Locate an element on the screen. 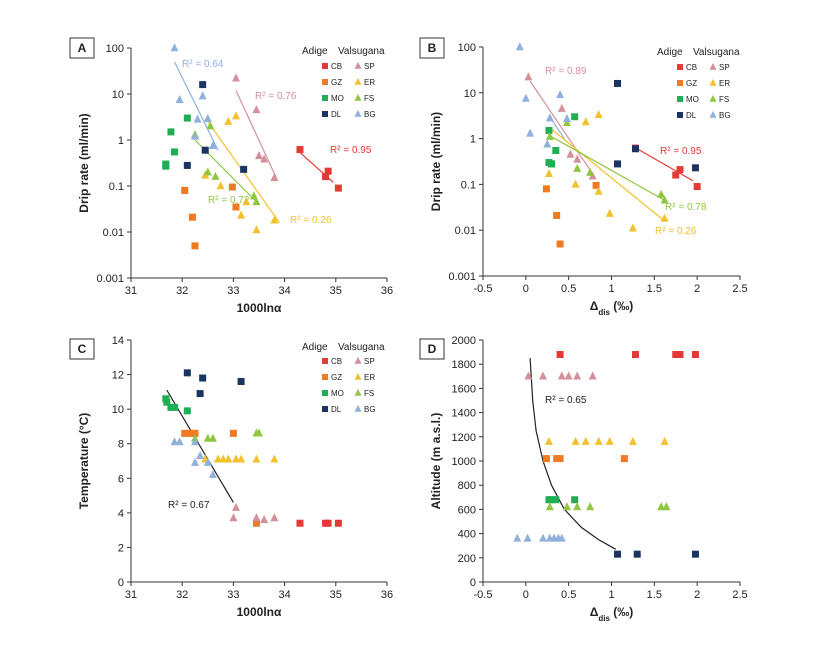 Image resolution: width=820 pixels, height=657 pixels. legend-marker-FS is located at coordinates (713, 98).